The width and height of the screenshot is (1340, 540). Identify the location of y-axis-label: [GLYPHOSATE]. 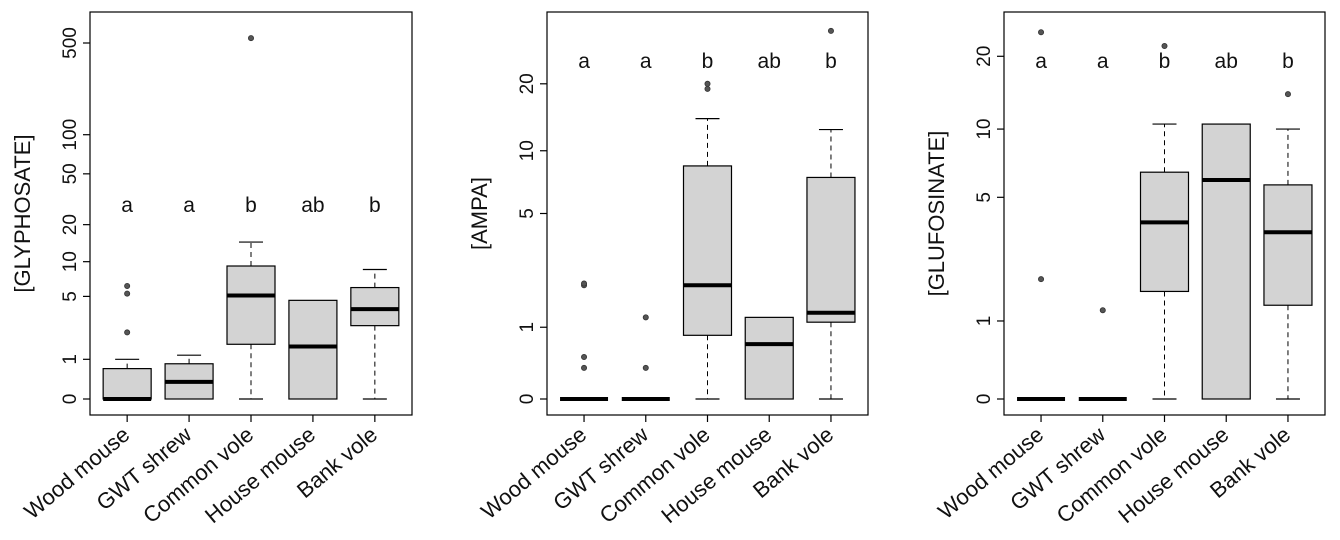
(22, 213).